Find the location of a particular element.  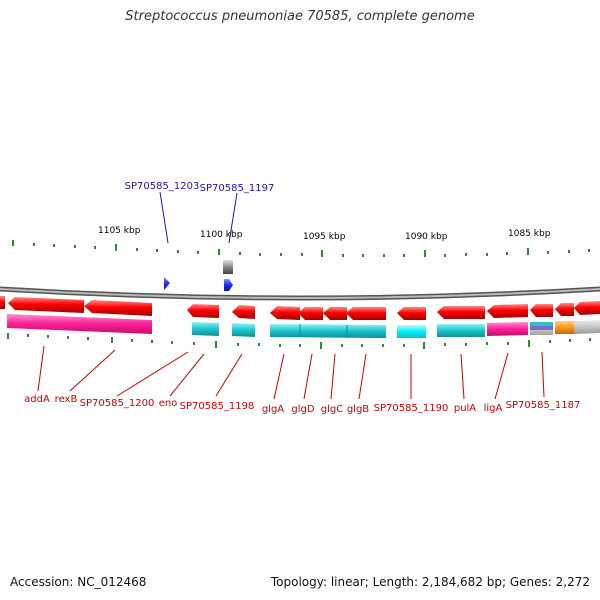

label-addA: addA is located at coordinates (37, 399).